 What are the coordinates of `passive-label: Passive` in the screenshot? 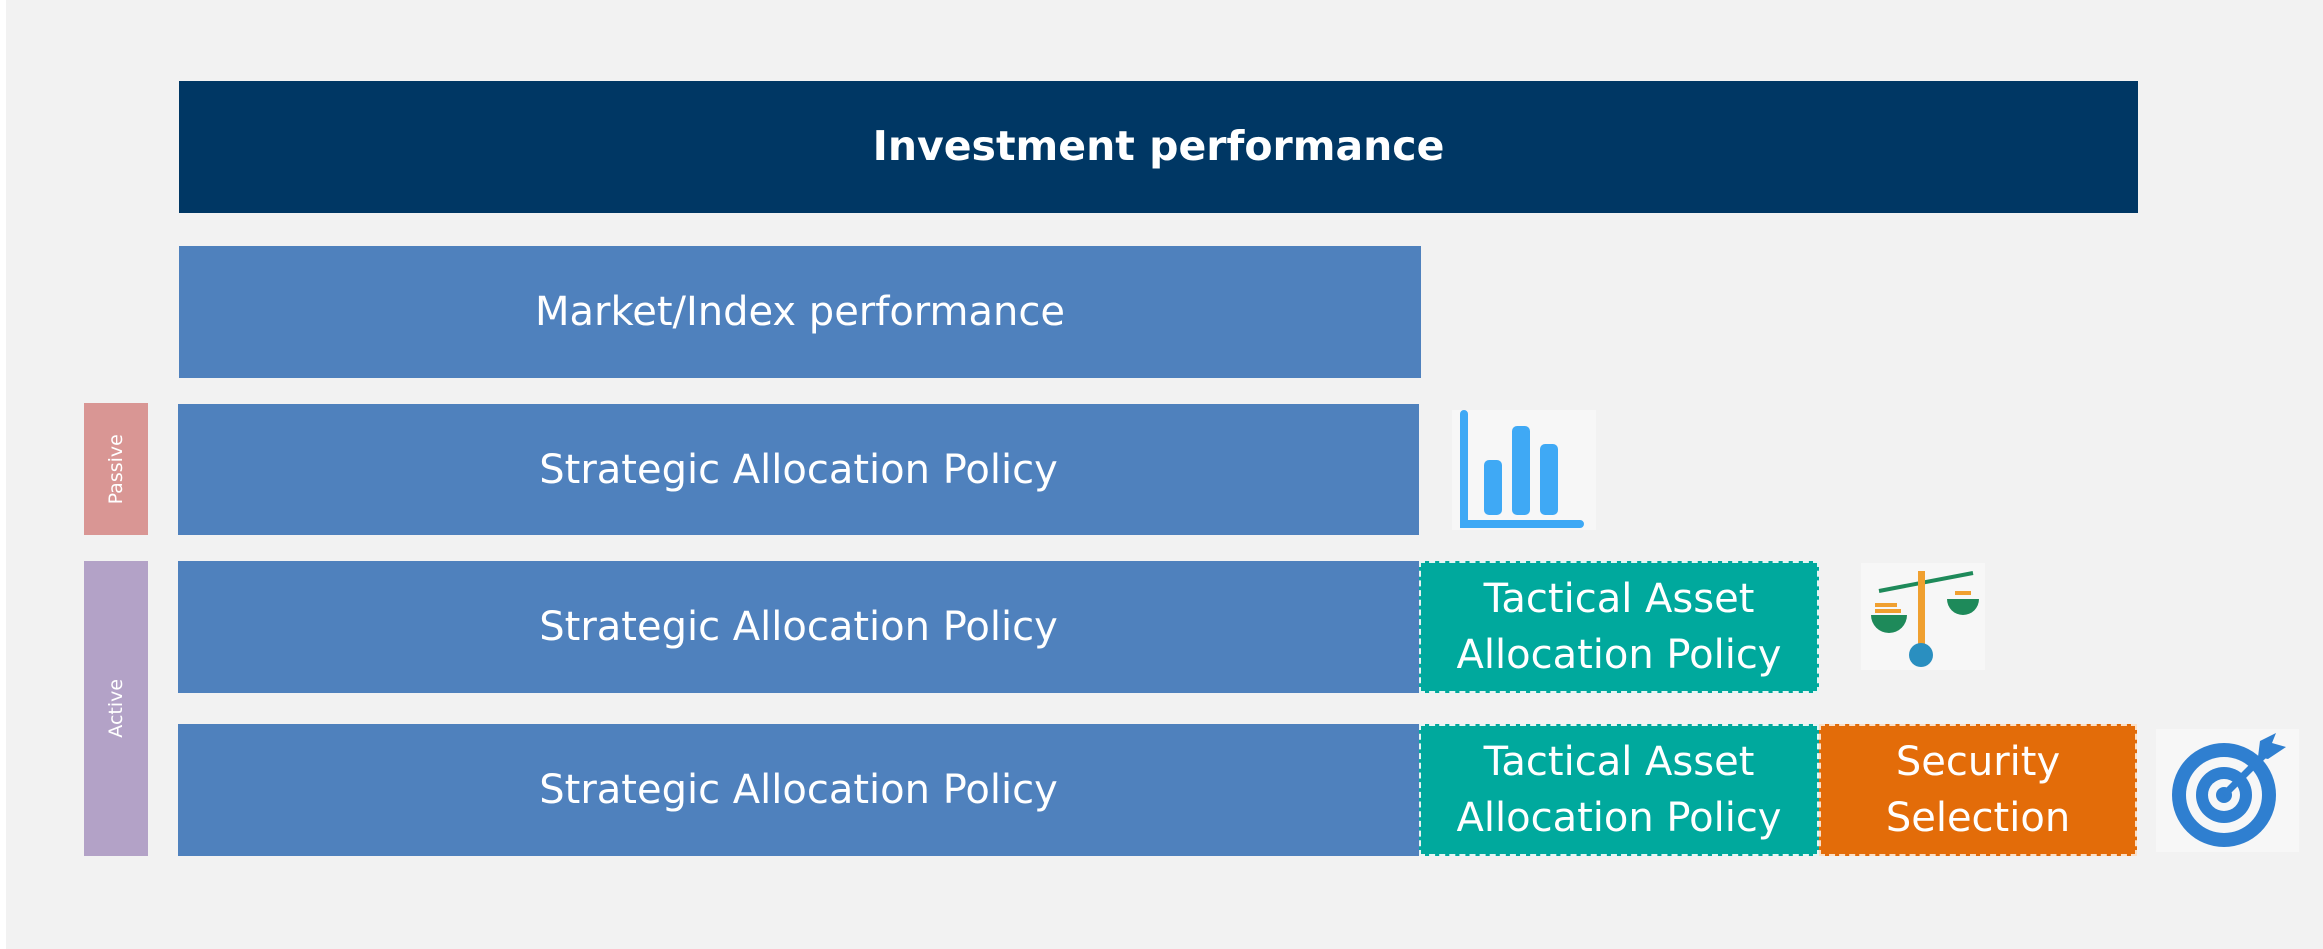 It's located at (116, 469).